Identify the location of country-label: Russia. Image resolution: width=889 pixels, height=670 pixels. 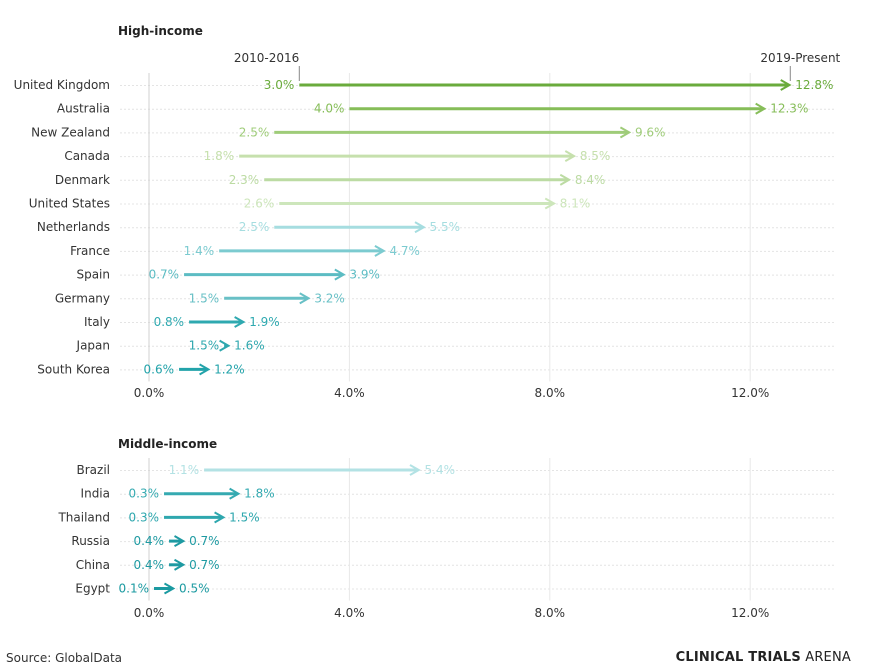
(90, 541).